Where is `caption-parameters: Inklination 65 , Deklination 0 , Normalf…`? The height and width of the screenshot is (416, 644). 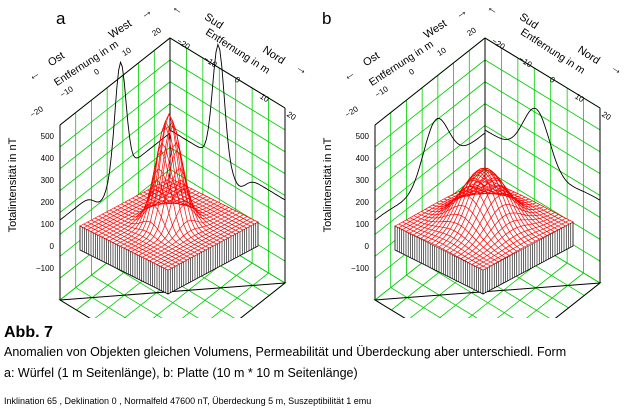 caption-parameters: Inklination 65 , Deklination 0 , Normalf… is located at coordinates (188, 401).